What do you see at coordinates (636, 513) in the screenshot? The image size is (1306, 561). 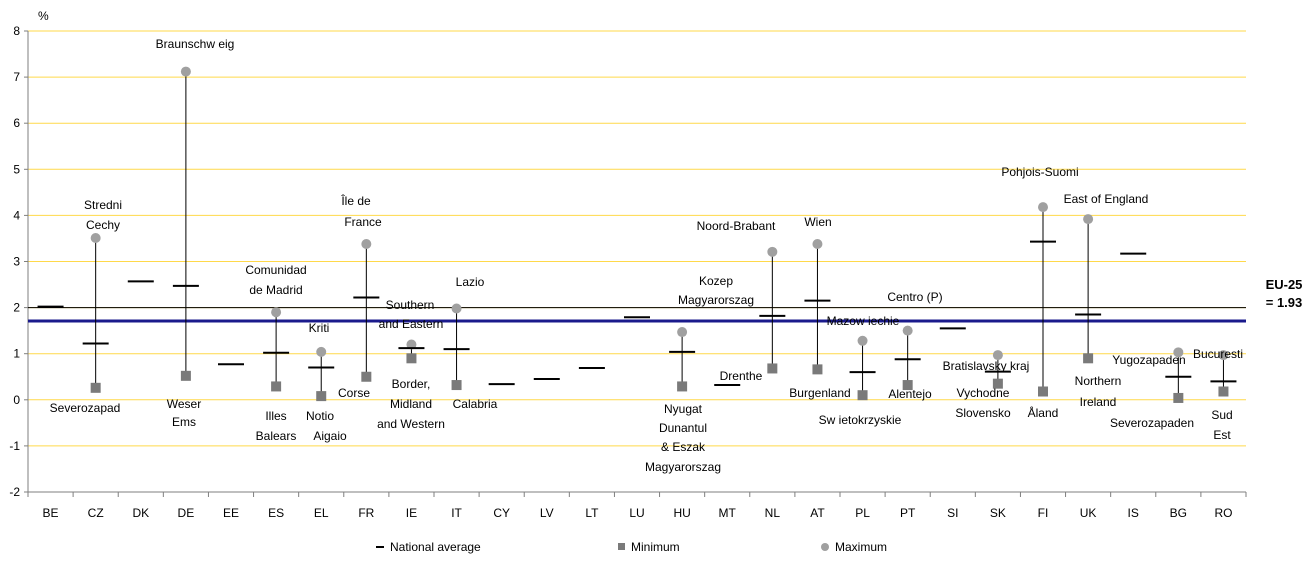 I see `category-label: LU` at bounding box center [636, 513].